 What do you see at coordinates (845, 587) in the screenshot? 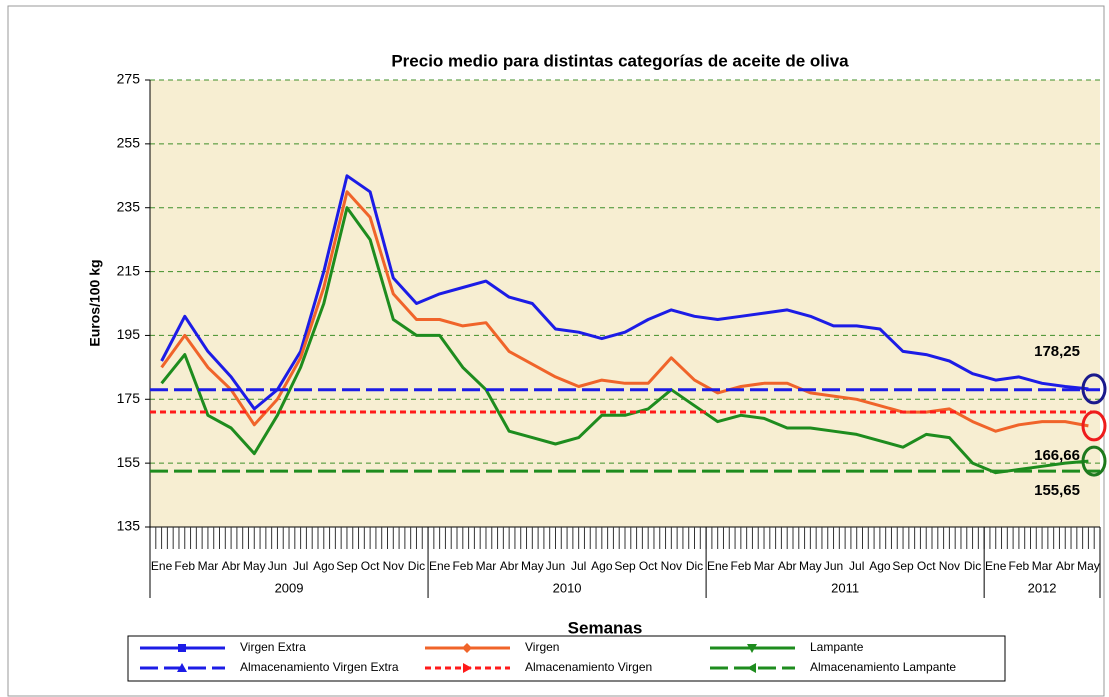
I see `year-label: 2011` at bounding box center [845, 587].